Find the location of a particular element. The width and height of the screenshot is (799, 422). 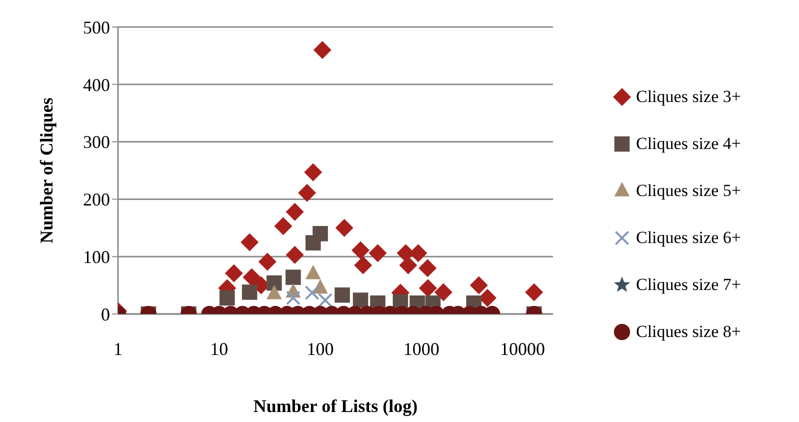

legend-label: Cliques size 3+ is located at coordinates (688, 96).